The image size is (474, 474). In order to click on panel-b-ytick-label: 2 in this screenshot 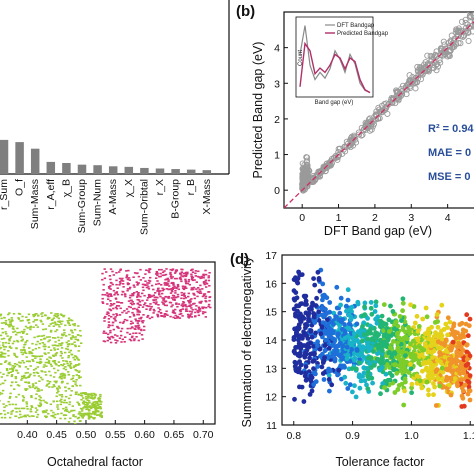, I will do `click(277, 120)`.